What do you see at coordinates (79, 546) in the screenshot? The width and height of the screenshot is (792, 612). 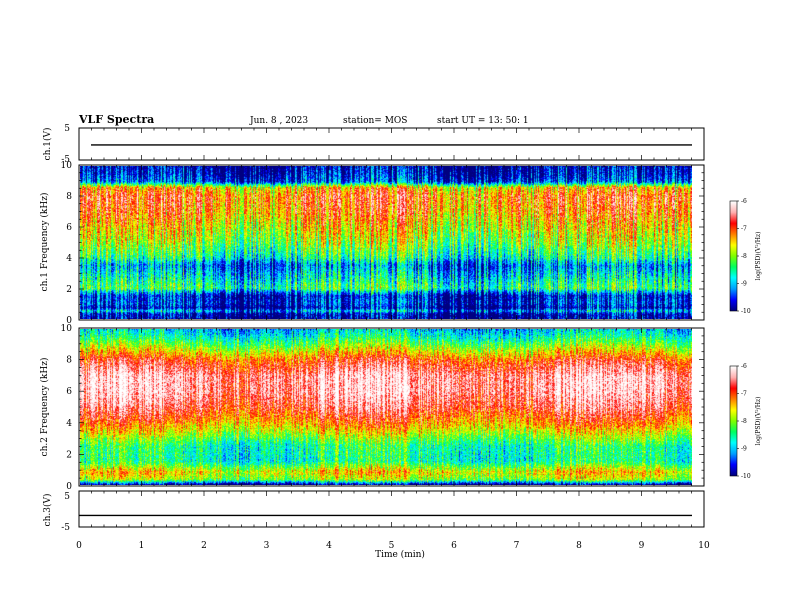 I see `time-tick-label: 0` at bounding box center [79, 546].